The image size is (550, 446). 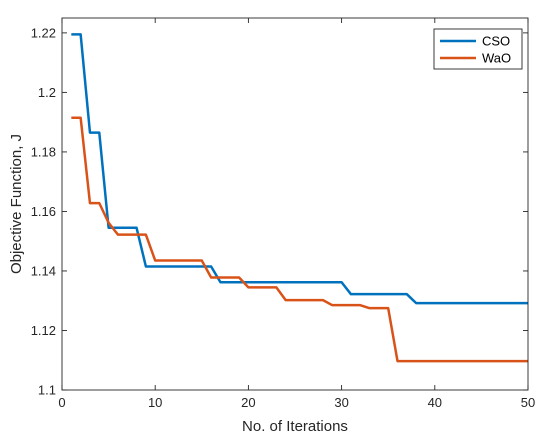 I want to click on legend-box, so click(x=478, y=49).